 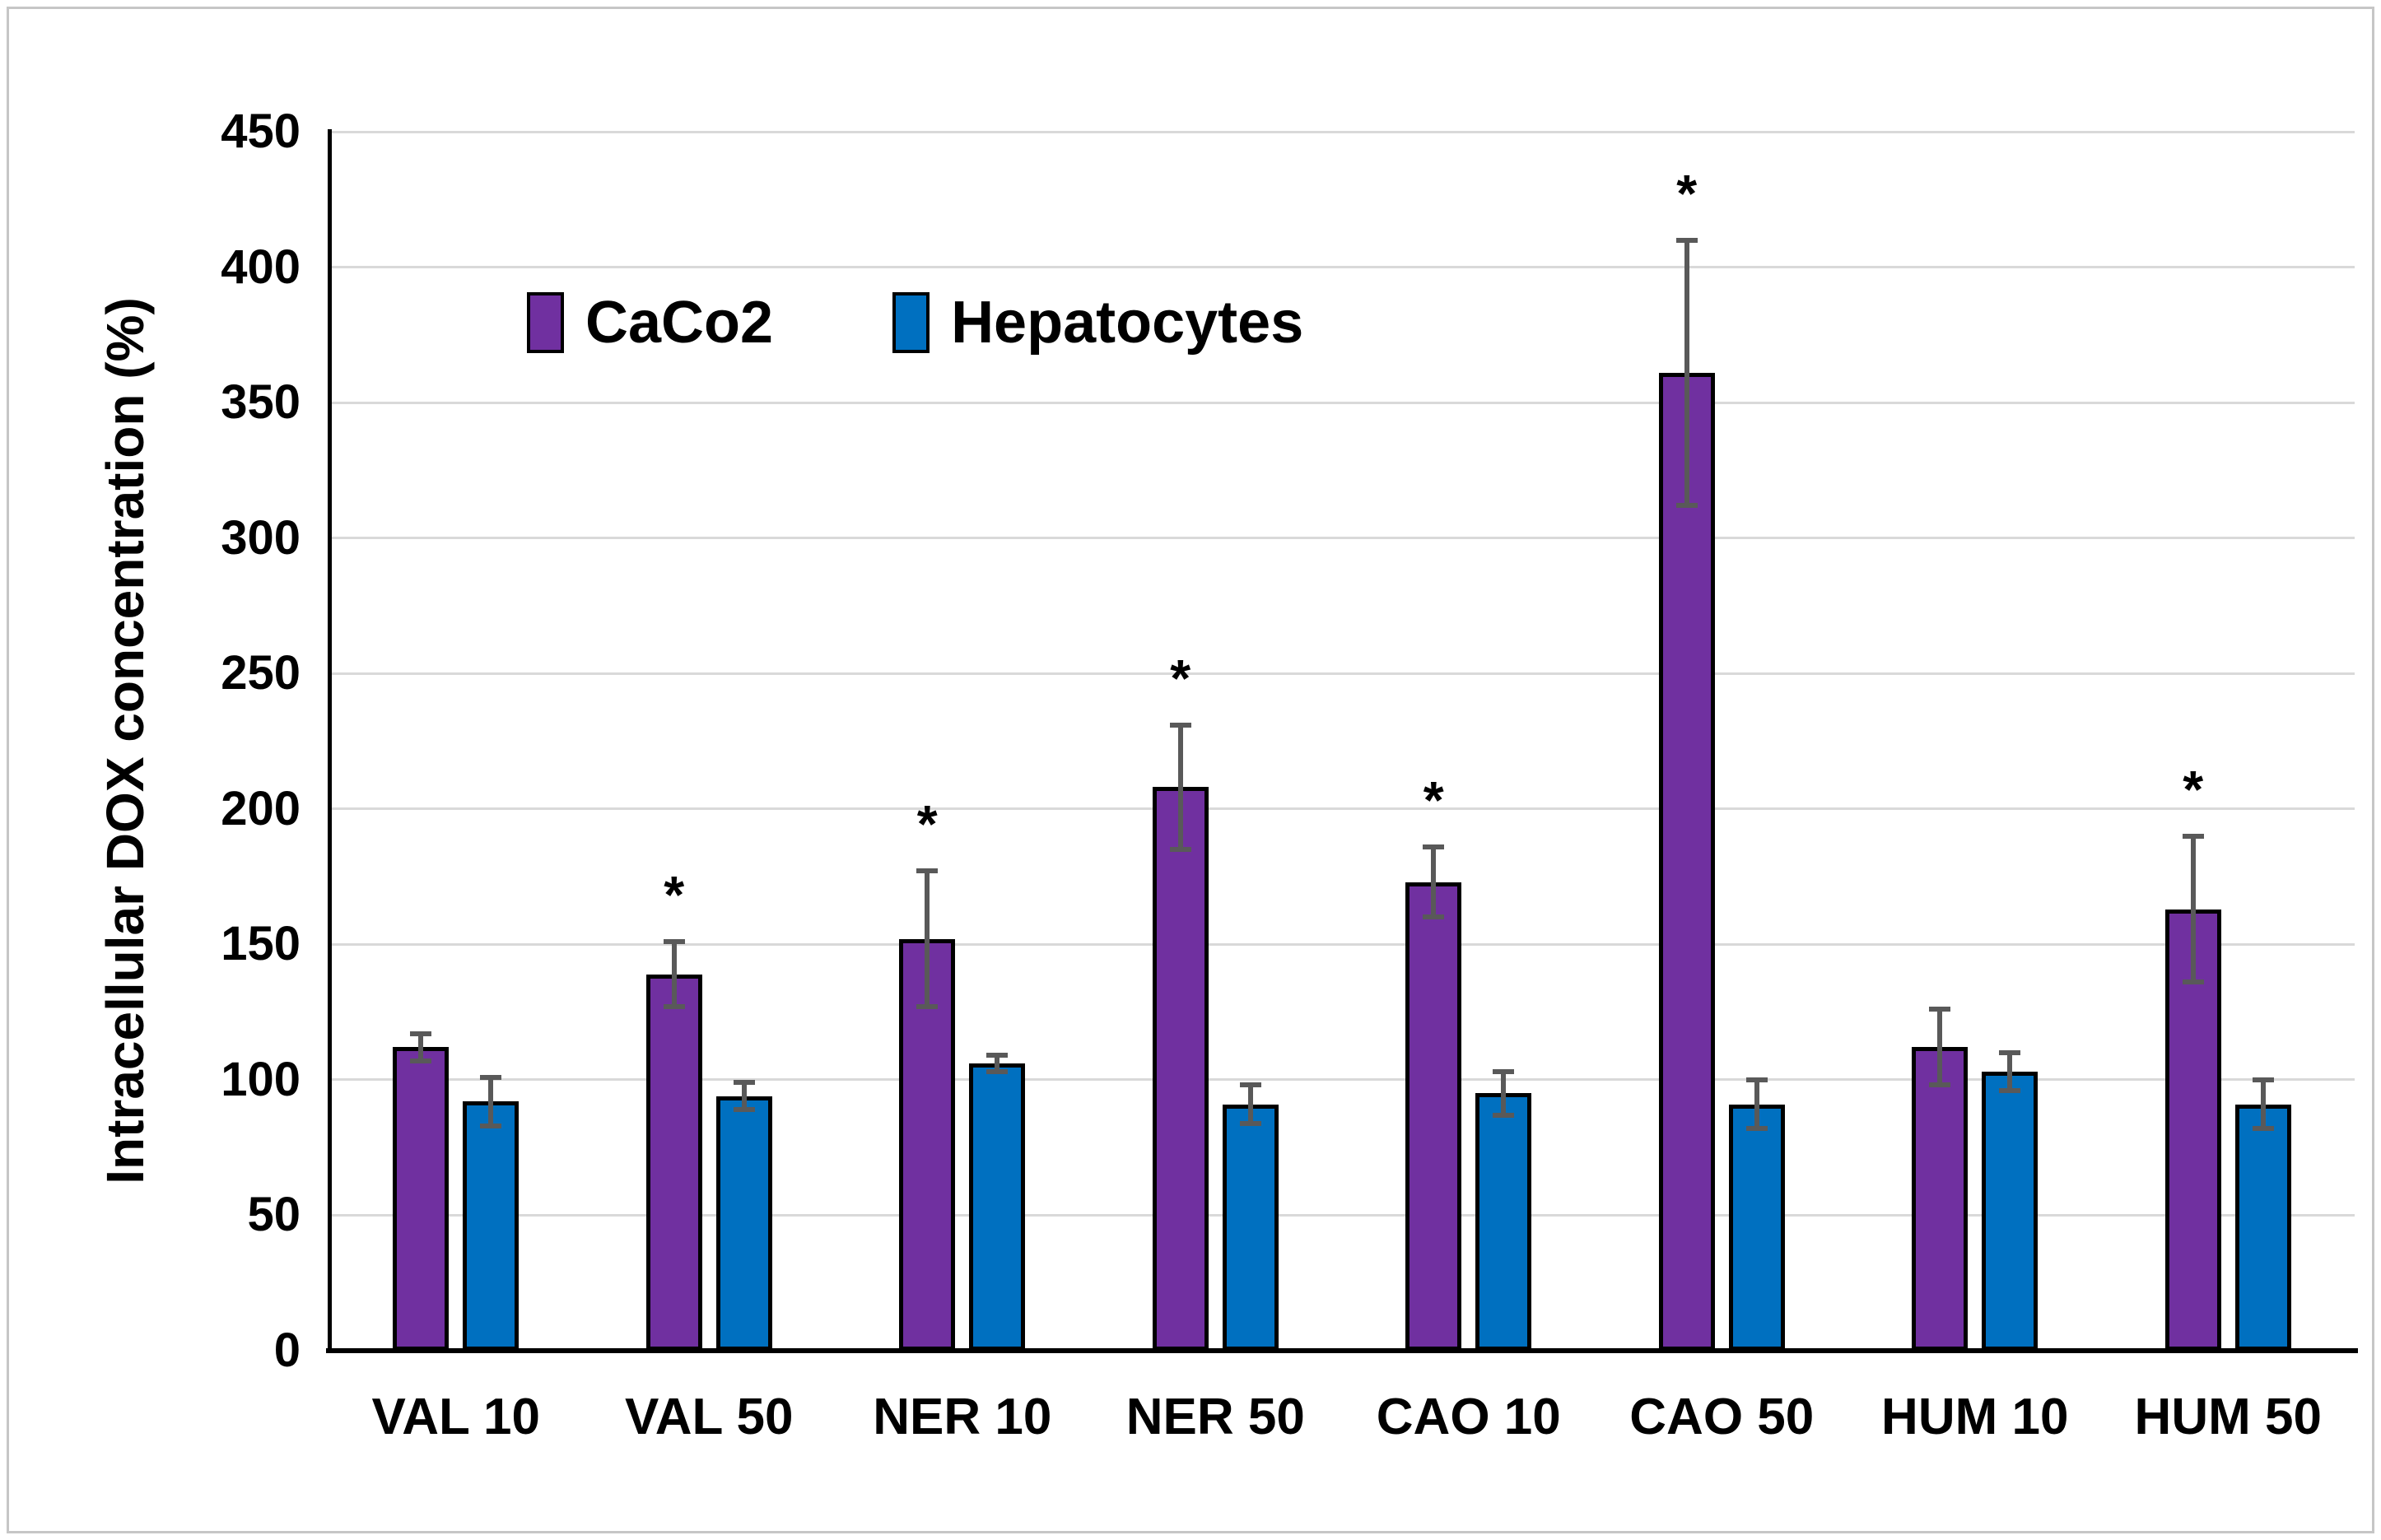 I want to click on legend-label-hepatocytes: Hepatocytes, so click(x=1127, y=323).